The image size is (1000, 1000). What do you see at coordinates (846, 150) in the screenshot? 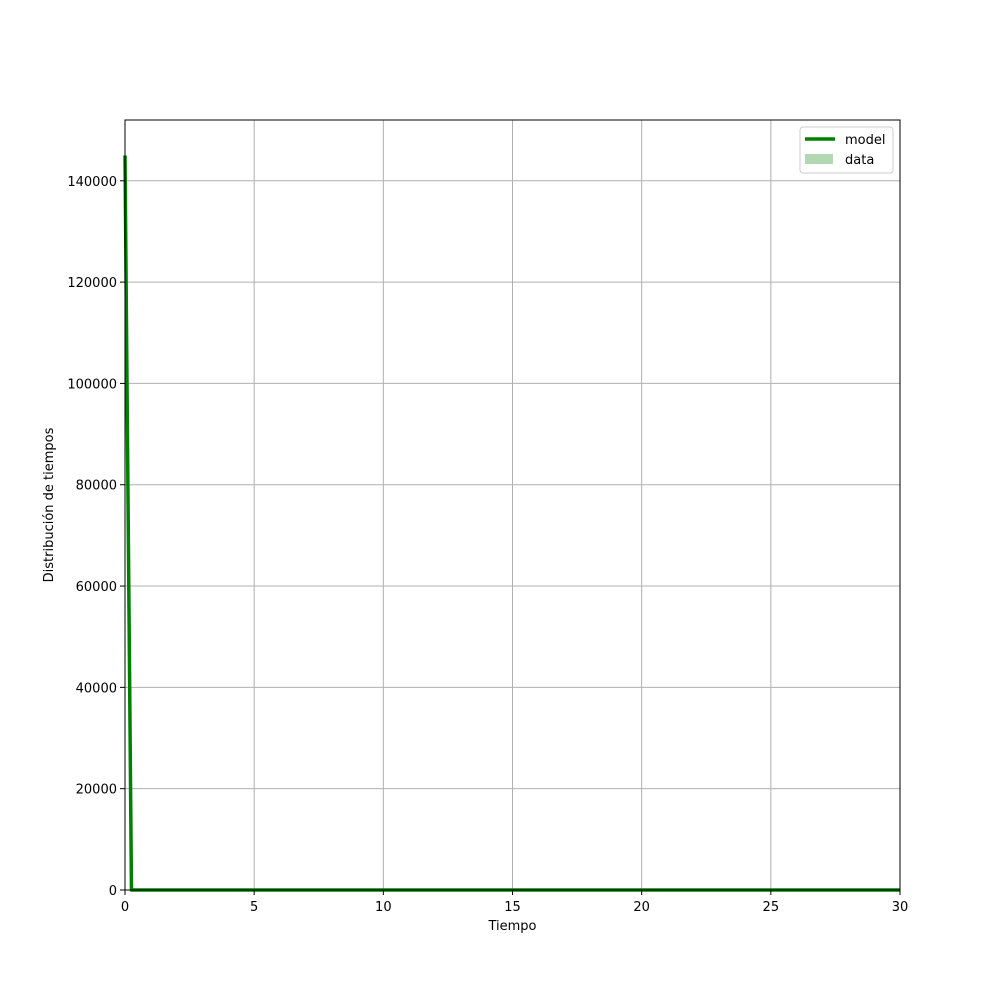
I see `legend: model data` at bounding box center [846, 150].